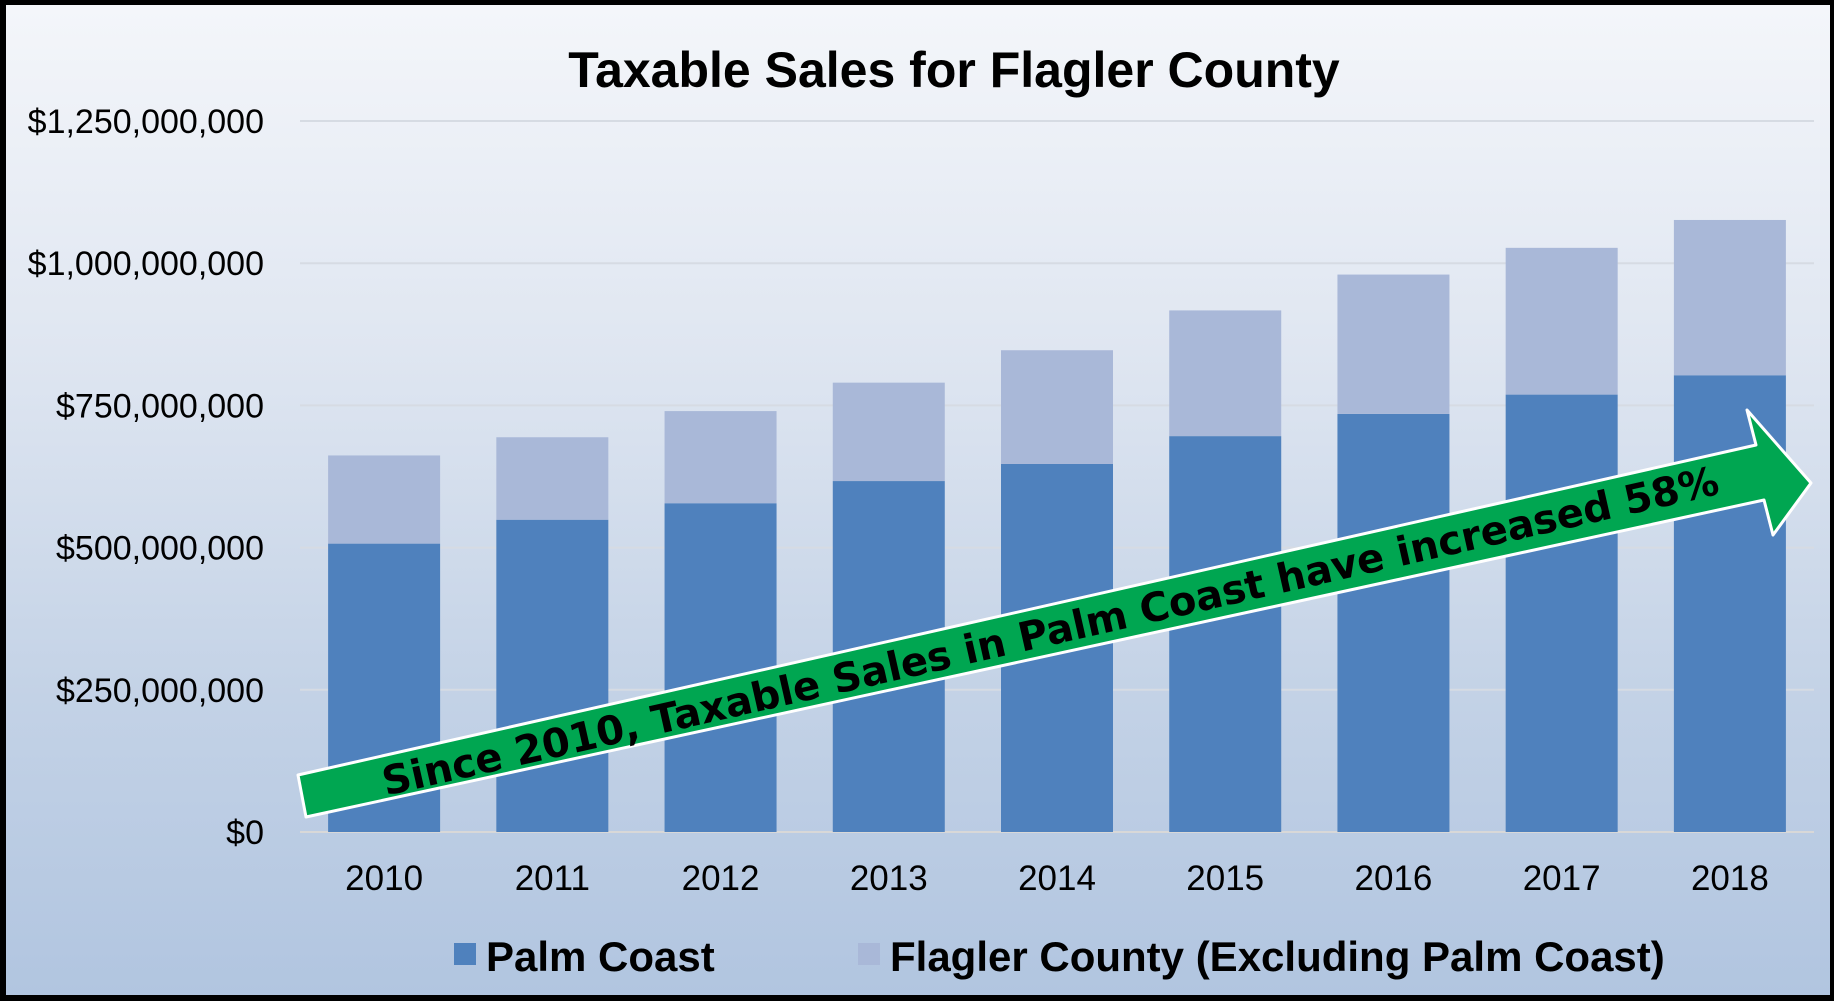 This screenshot has width=1834, height=1001. Describe the element at coordinates (1277, 956) in the screenshot. I see `legend-label: Flagler County (Excluding Palm Coast)` at that location.